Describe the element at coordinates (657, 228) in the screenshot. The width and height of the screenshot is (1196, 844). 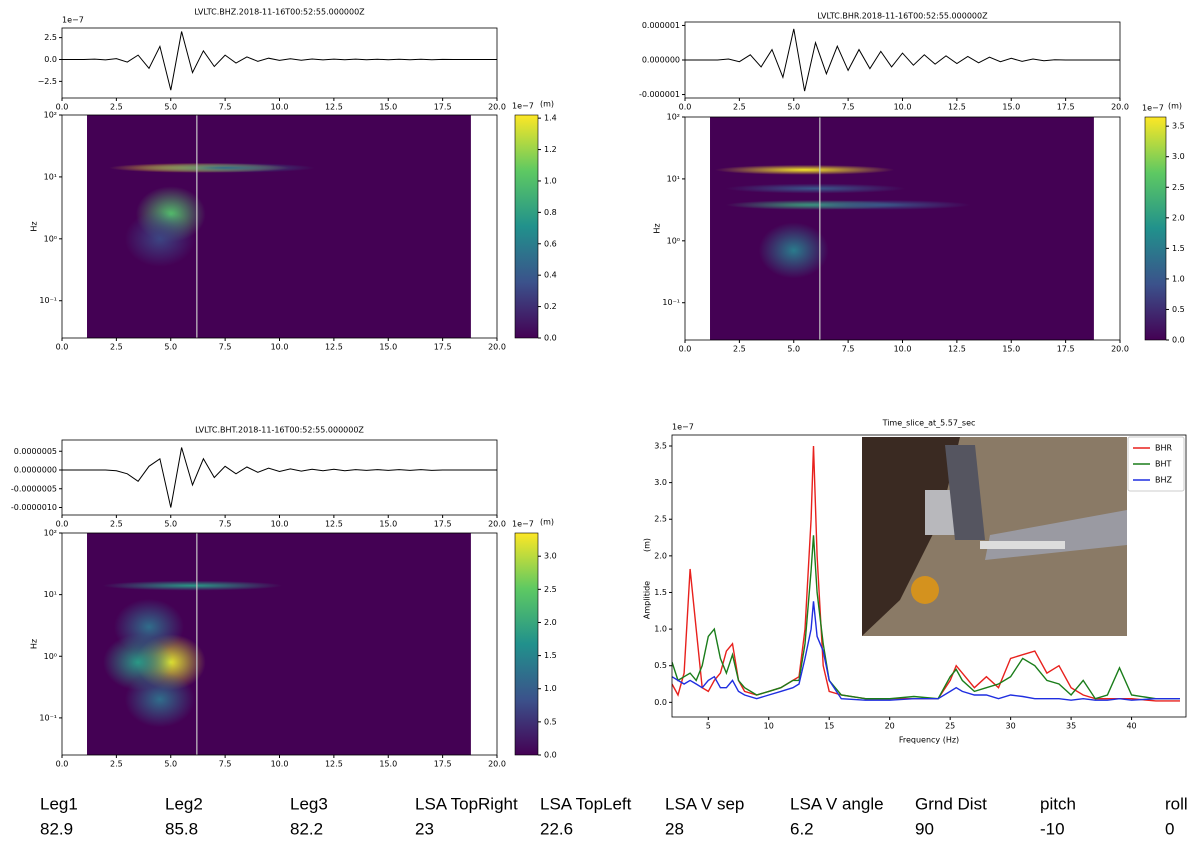
I see `y-axis-label: Hz` at that location.